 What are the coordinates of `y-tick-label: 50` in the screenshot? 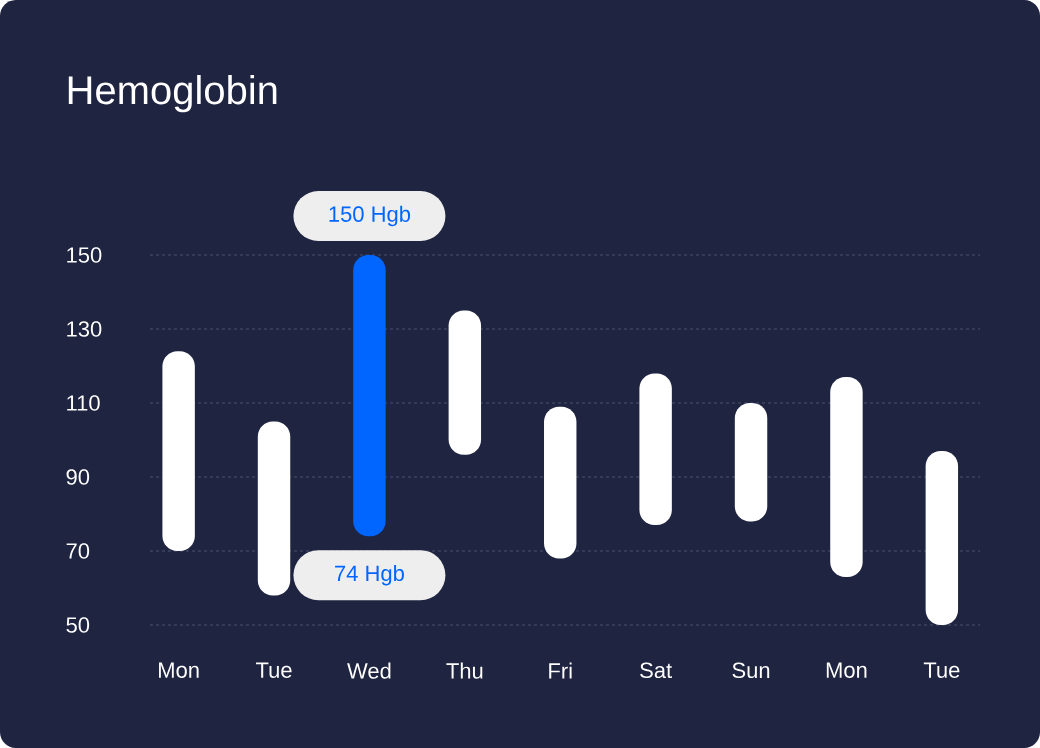 It's located at (78, 625).